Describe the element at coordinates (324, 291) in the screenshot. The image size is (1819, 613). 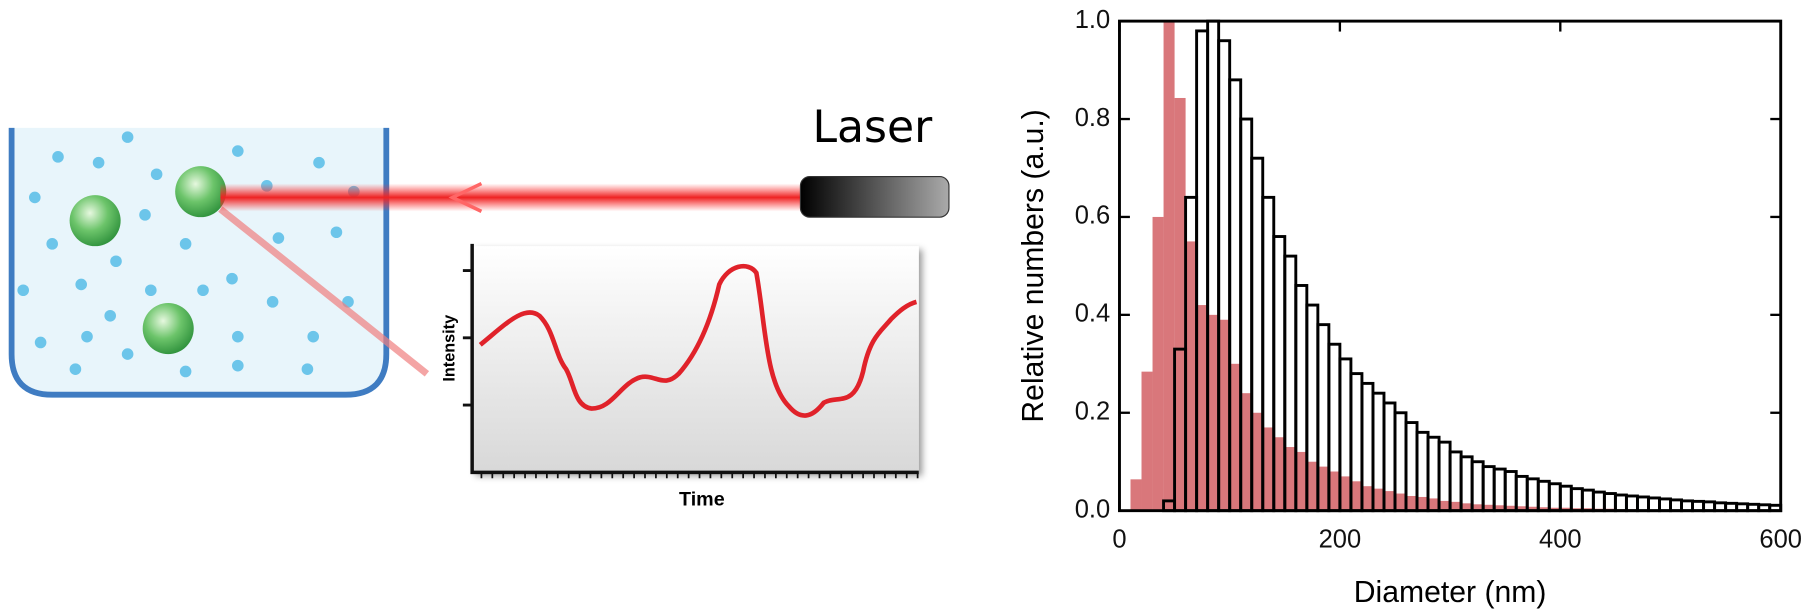
I see `scattered-beam` at that location.